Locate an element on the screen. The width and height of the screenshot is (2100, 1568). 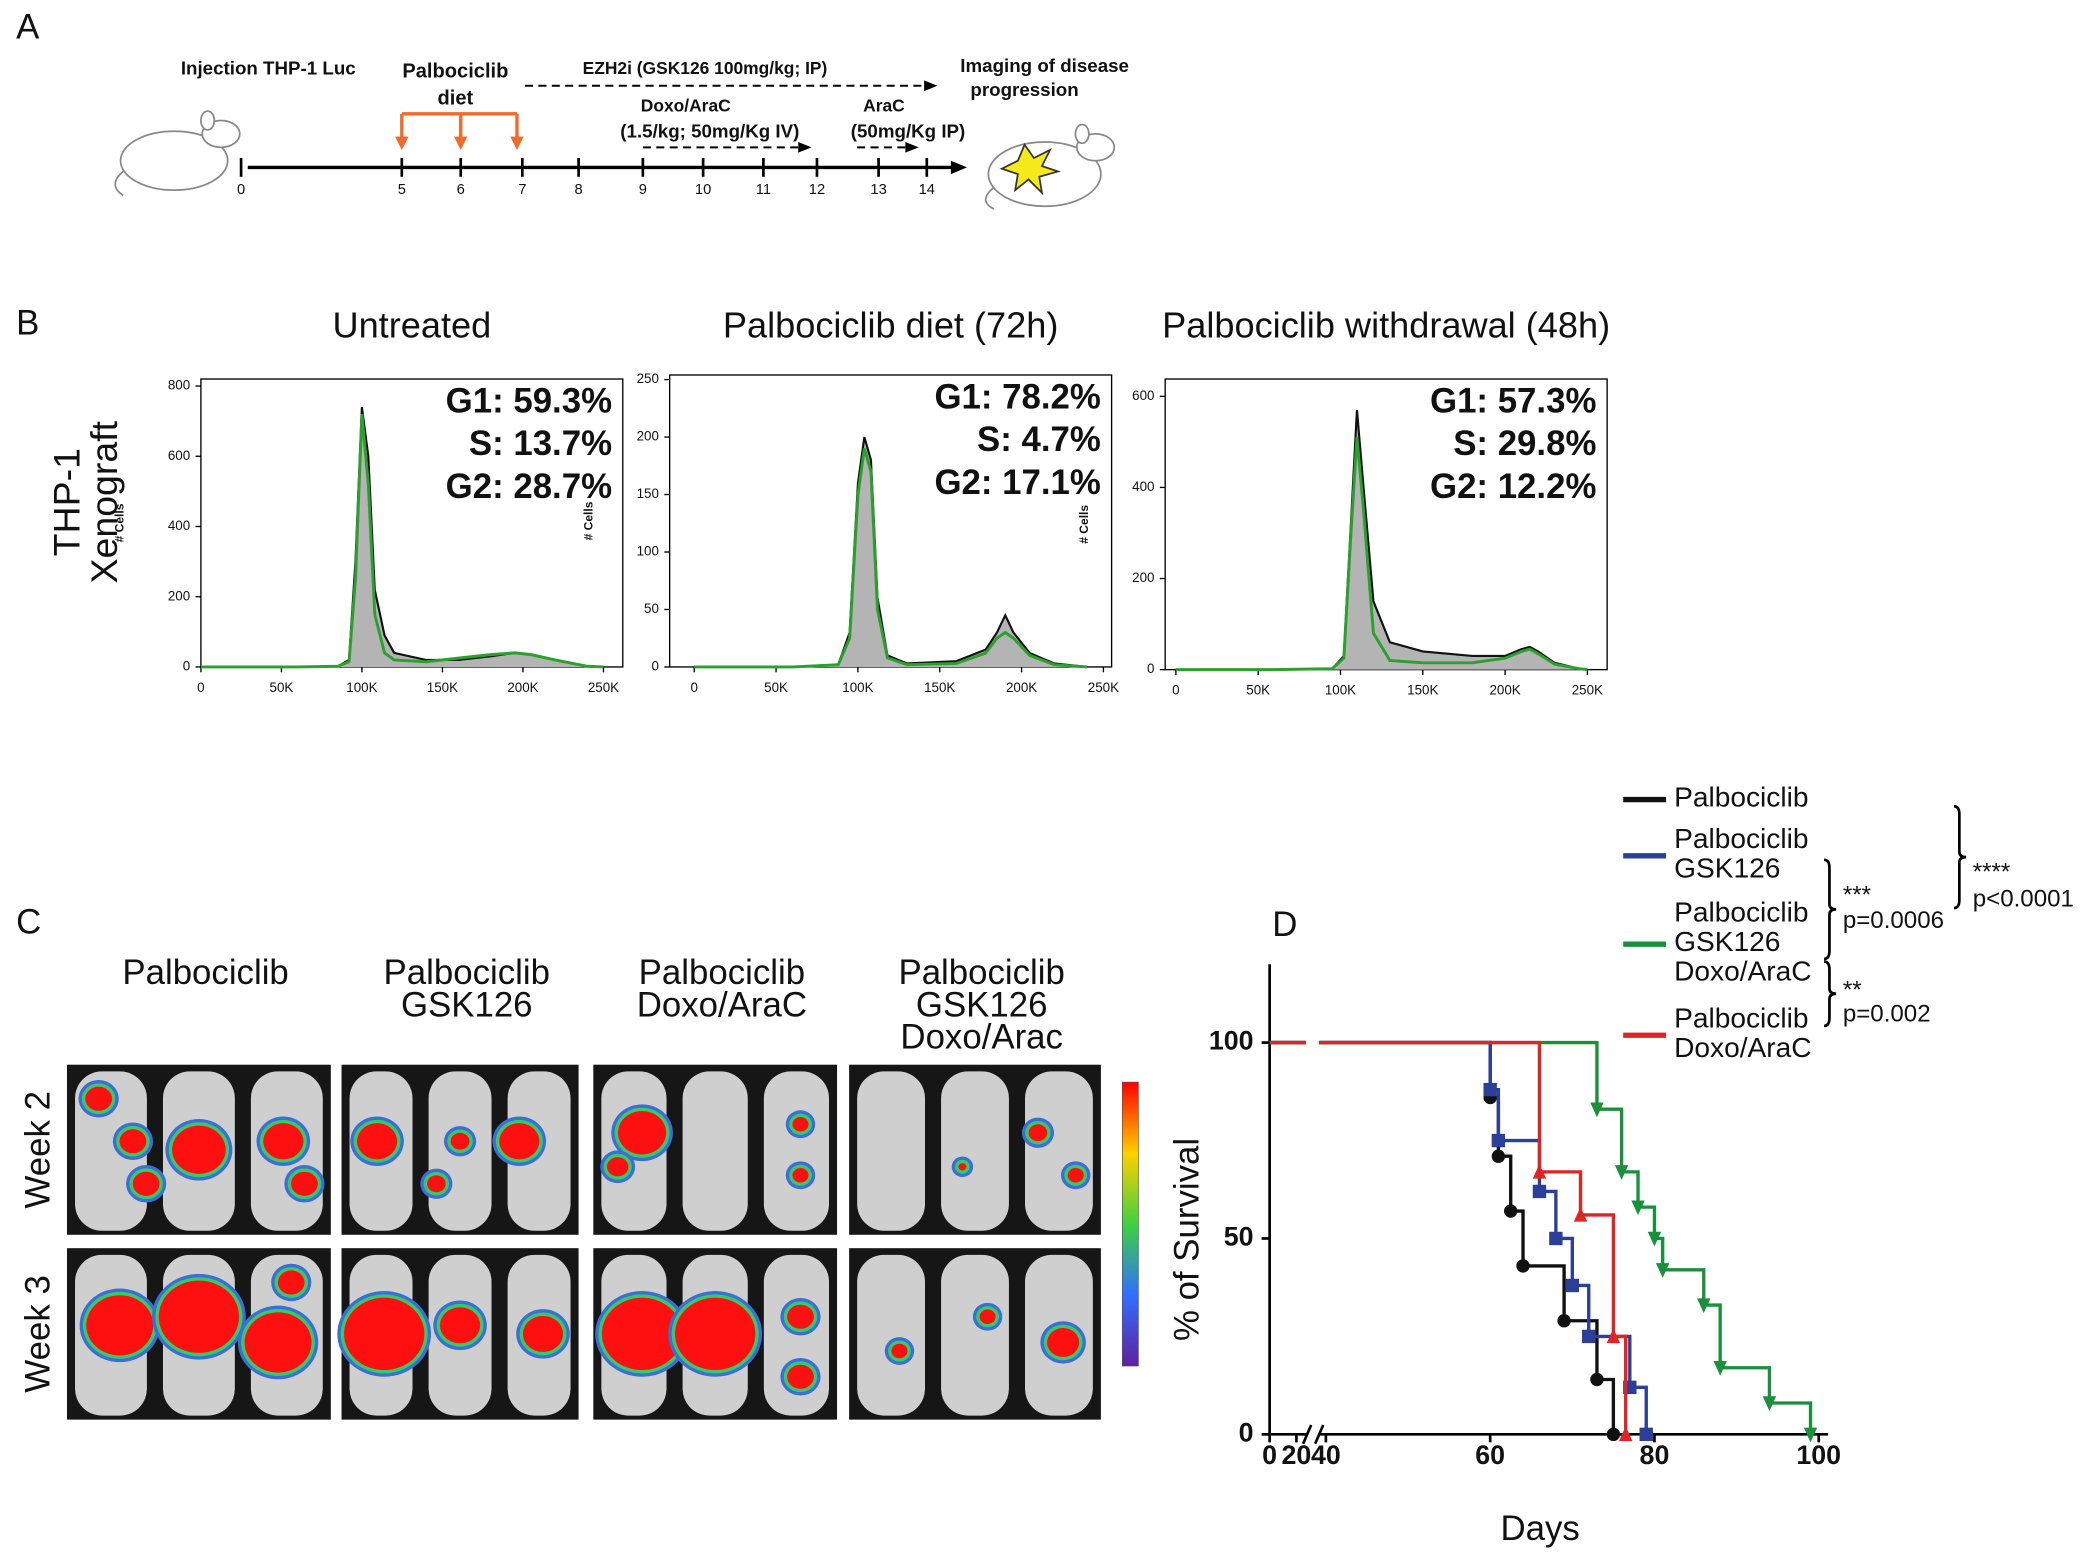
histogram-measured is located at coordinates (891, 552).